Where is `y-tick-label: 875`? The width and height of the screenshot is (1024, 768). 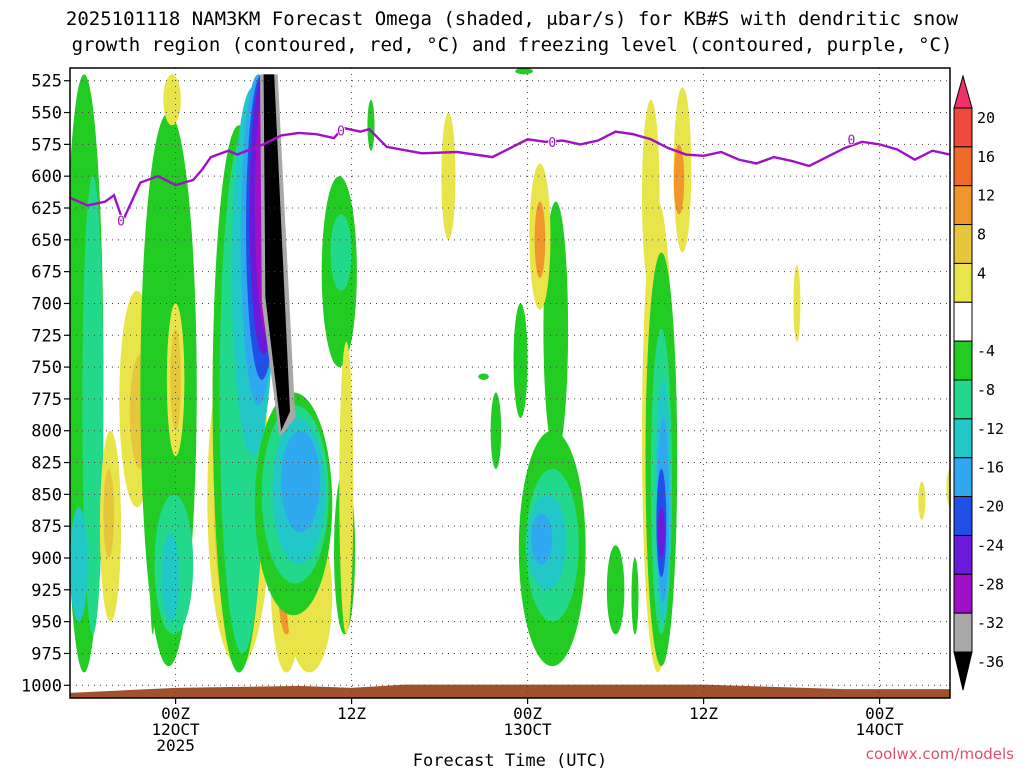
y-tick-label: 875 is located at coordinates (46, 527).